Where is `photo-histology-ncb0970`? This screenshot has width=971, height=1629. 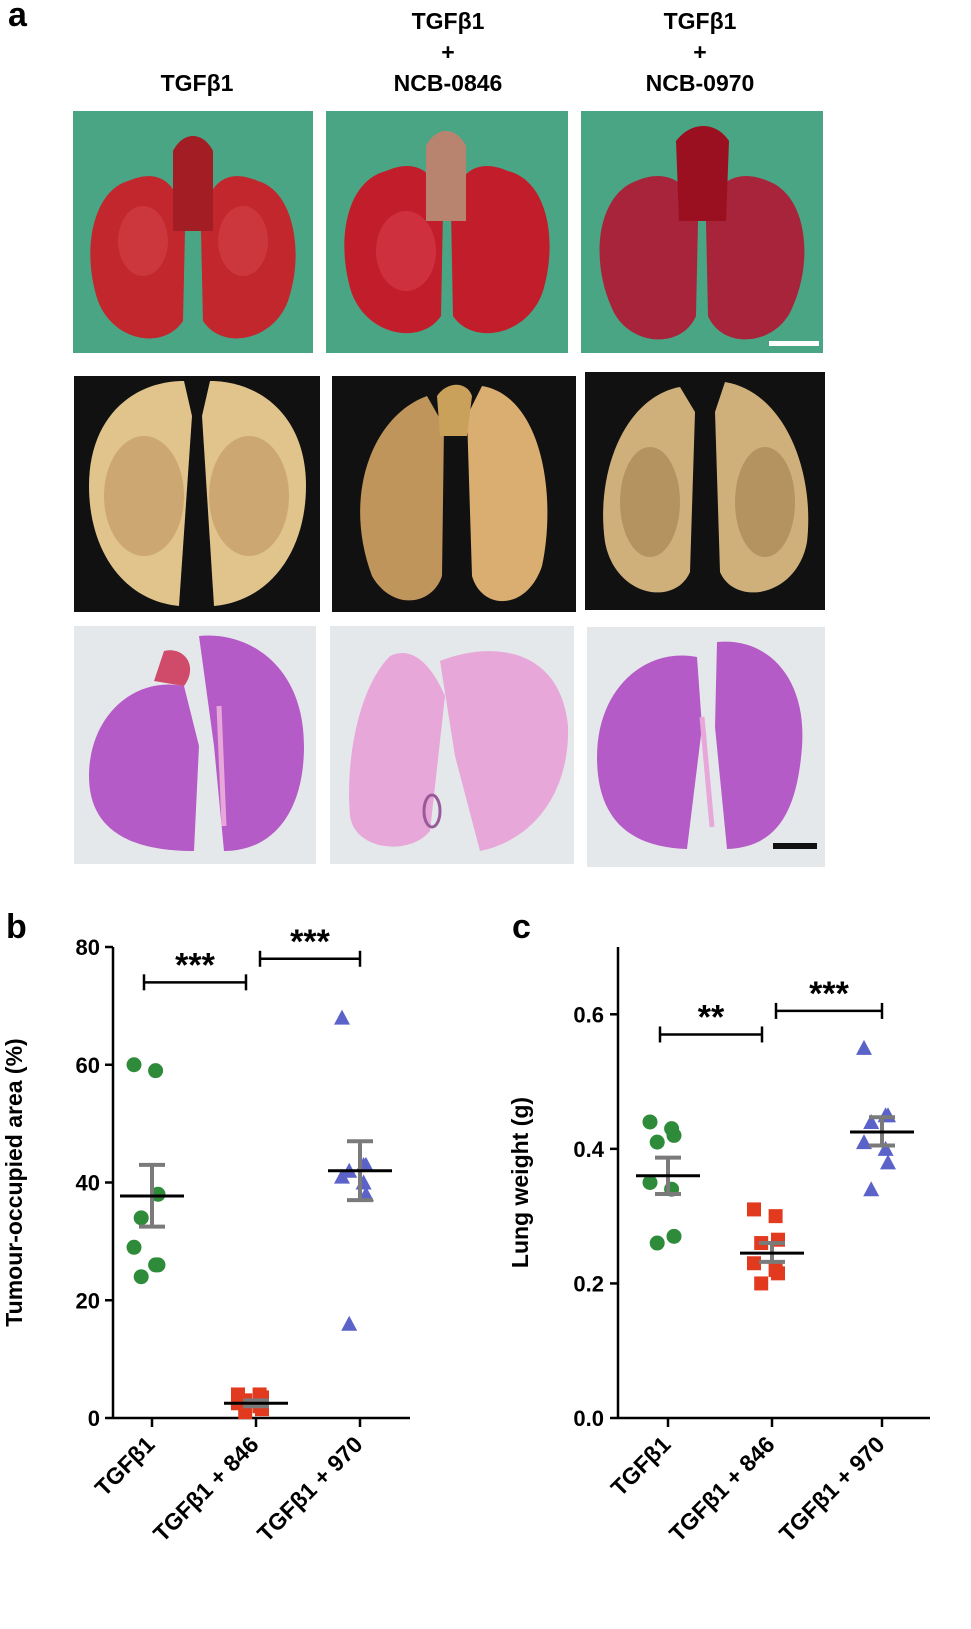 photo-histology-ncb0970 is located at coordinates (706, 747).